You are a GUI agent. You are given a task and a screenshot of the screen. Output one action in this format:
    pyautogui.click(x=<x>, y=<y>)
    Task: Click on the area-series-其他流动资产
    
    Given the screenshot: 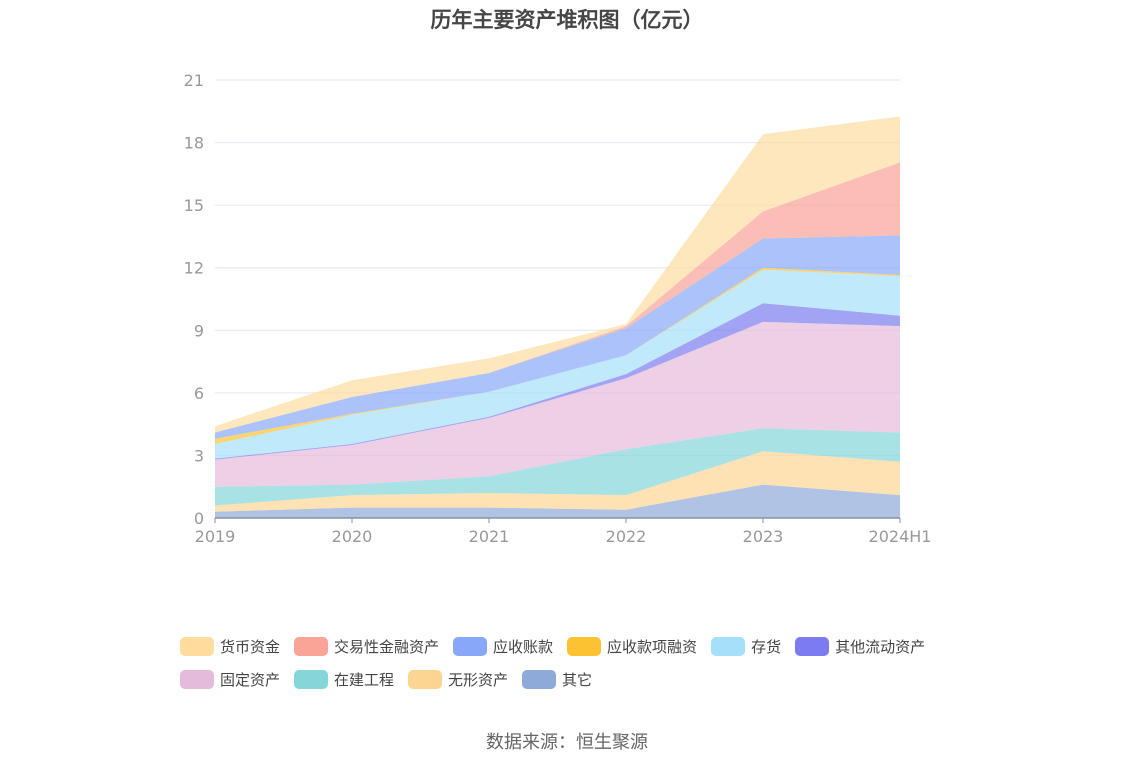 What is the action you would take?
    pyautogui.click(x=557, y=381)
    